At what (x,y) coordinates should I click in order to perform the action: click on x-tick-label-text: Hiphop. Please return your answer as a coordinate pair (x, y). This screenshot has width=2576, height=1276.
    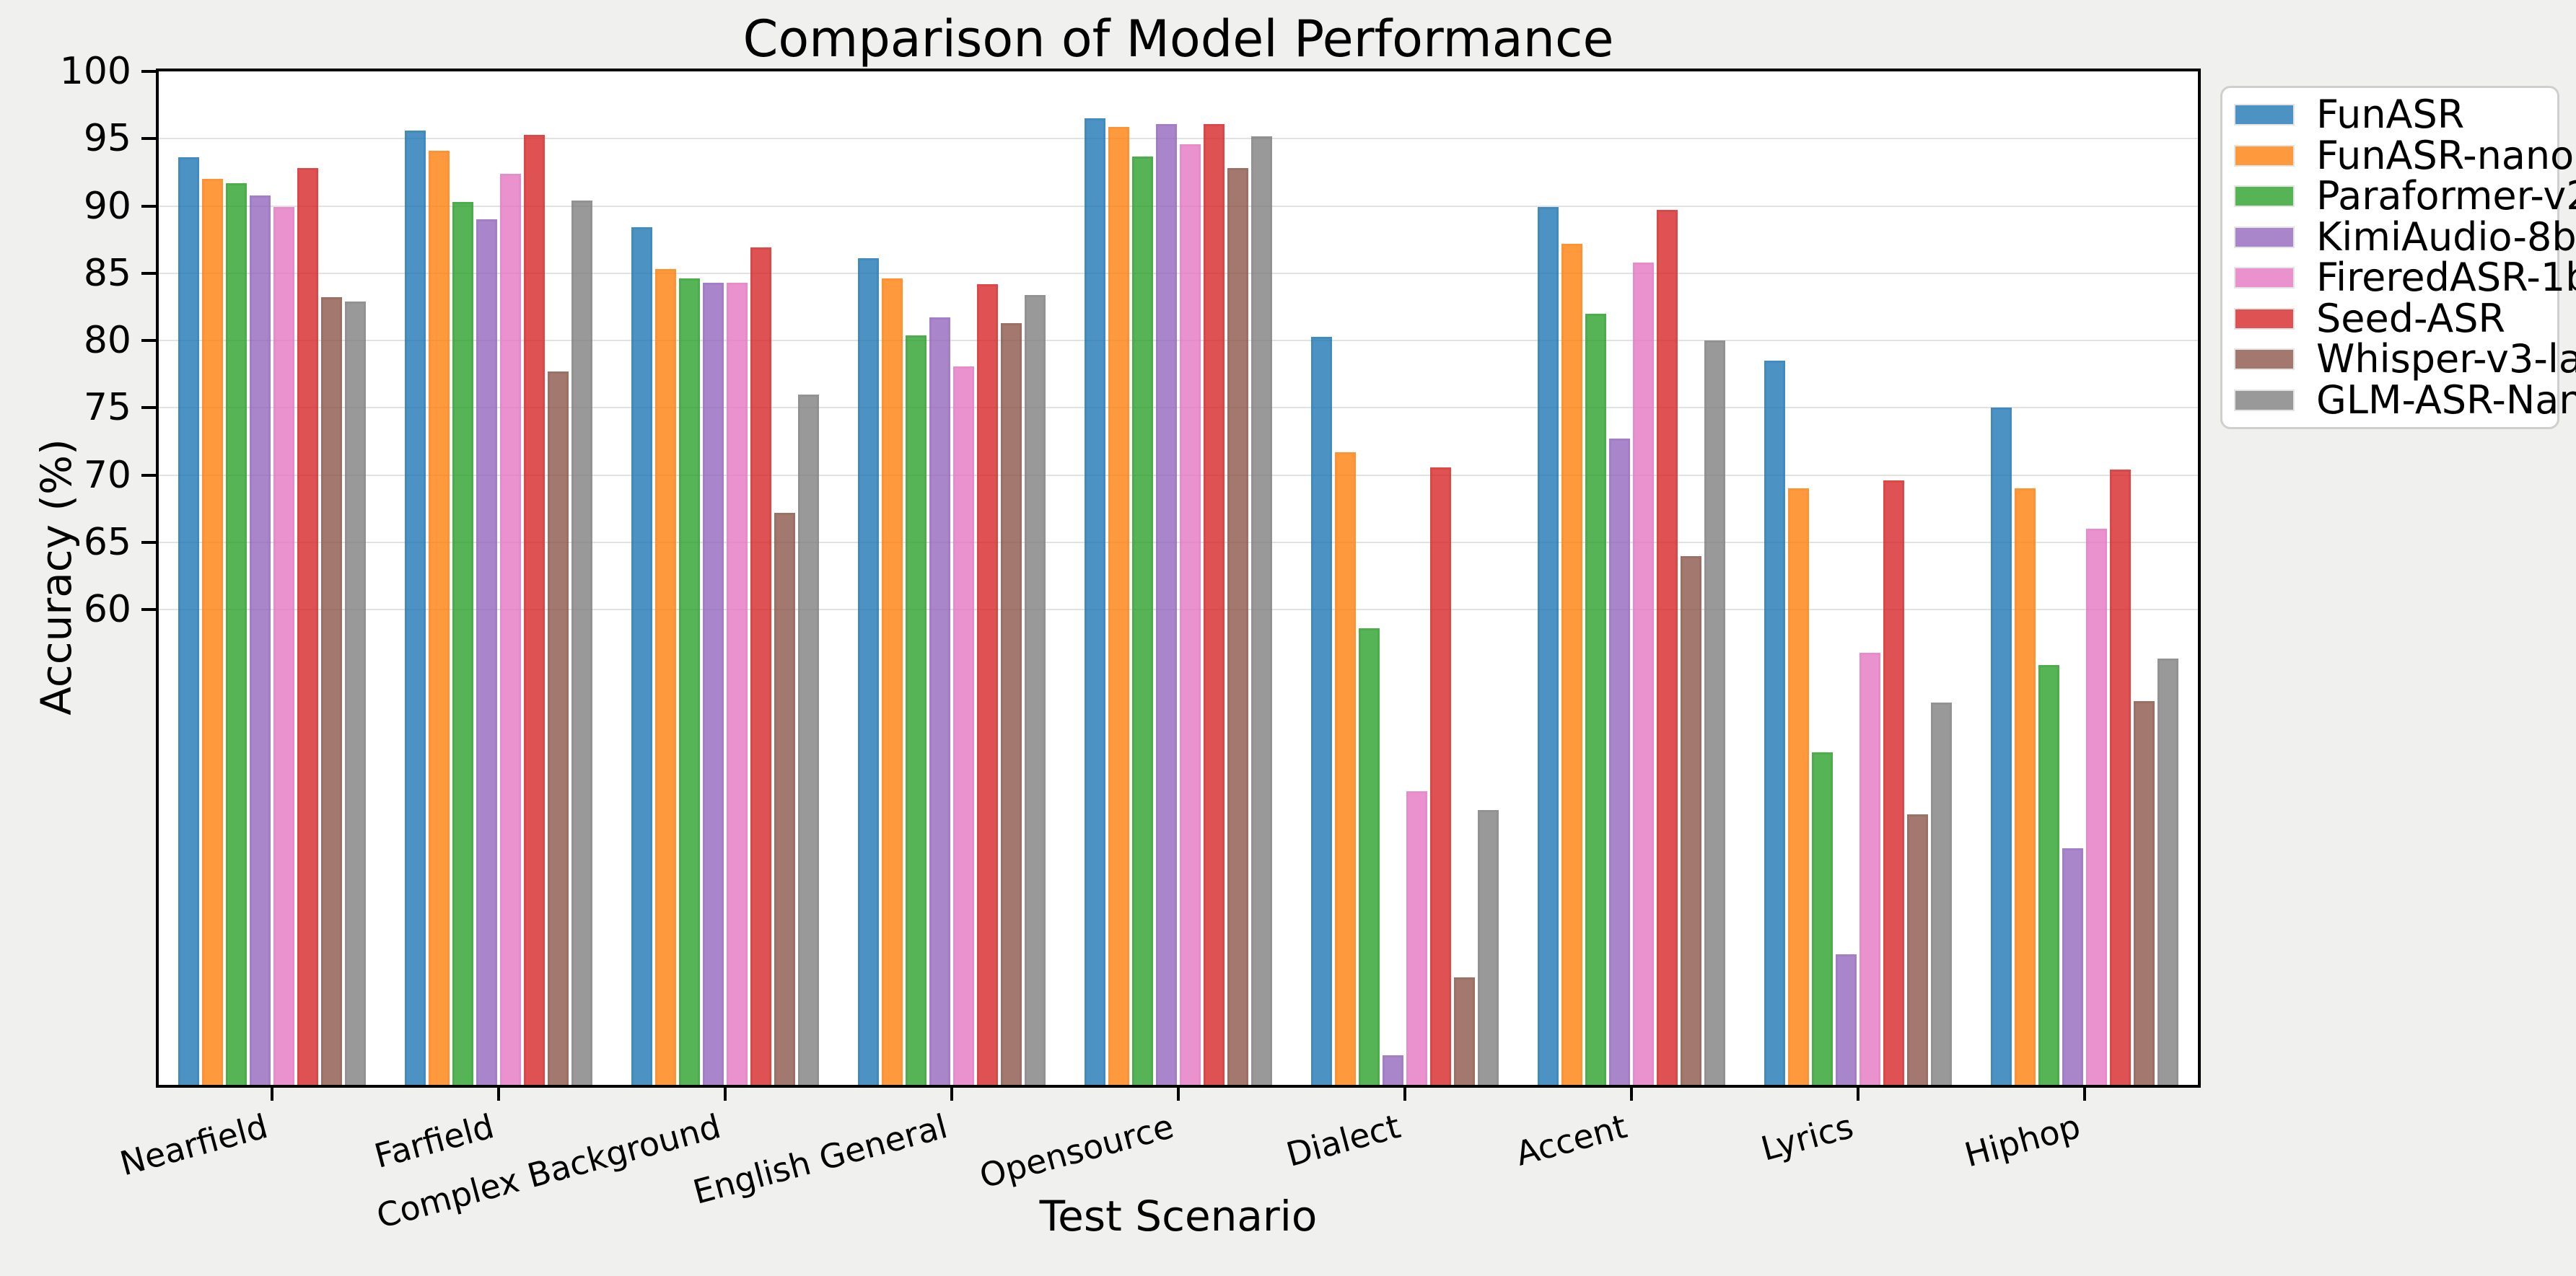
    Looking at the image, I should click on (2022, 1141).